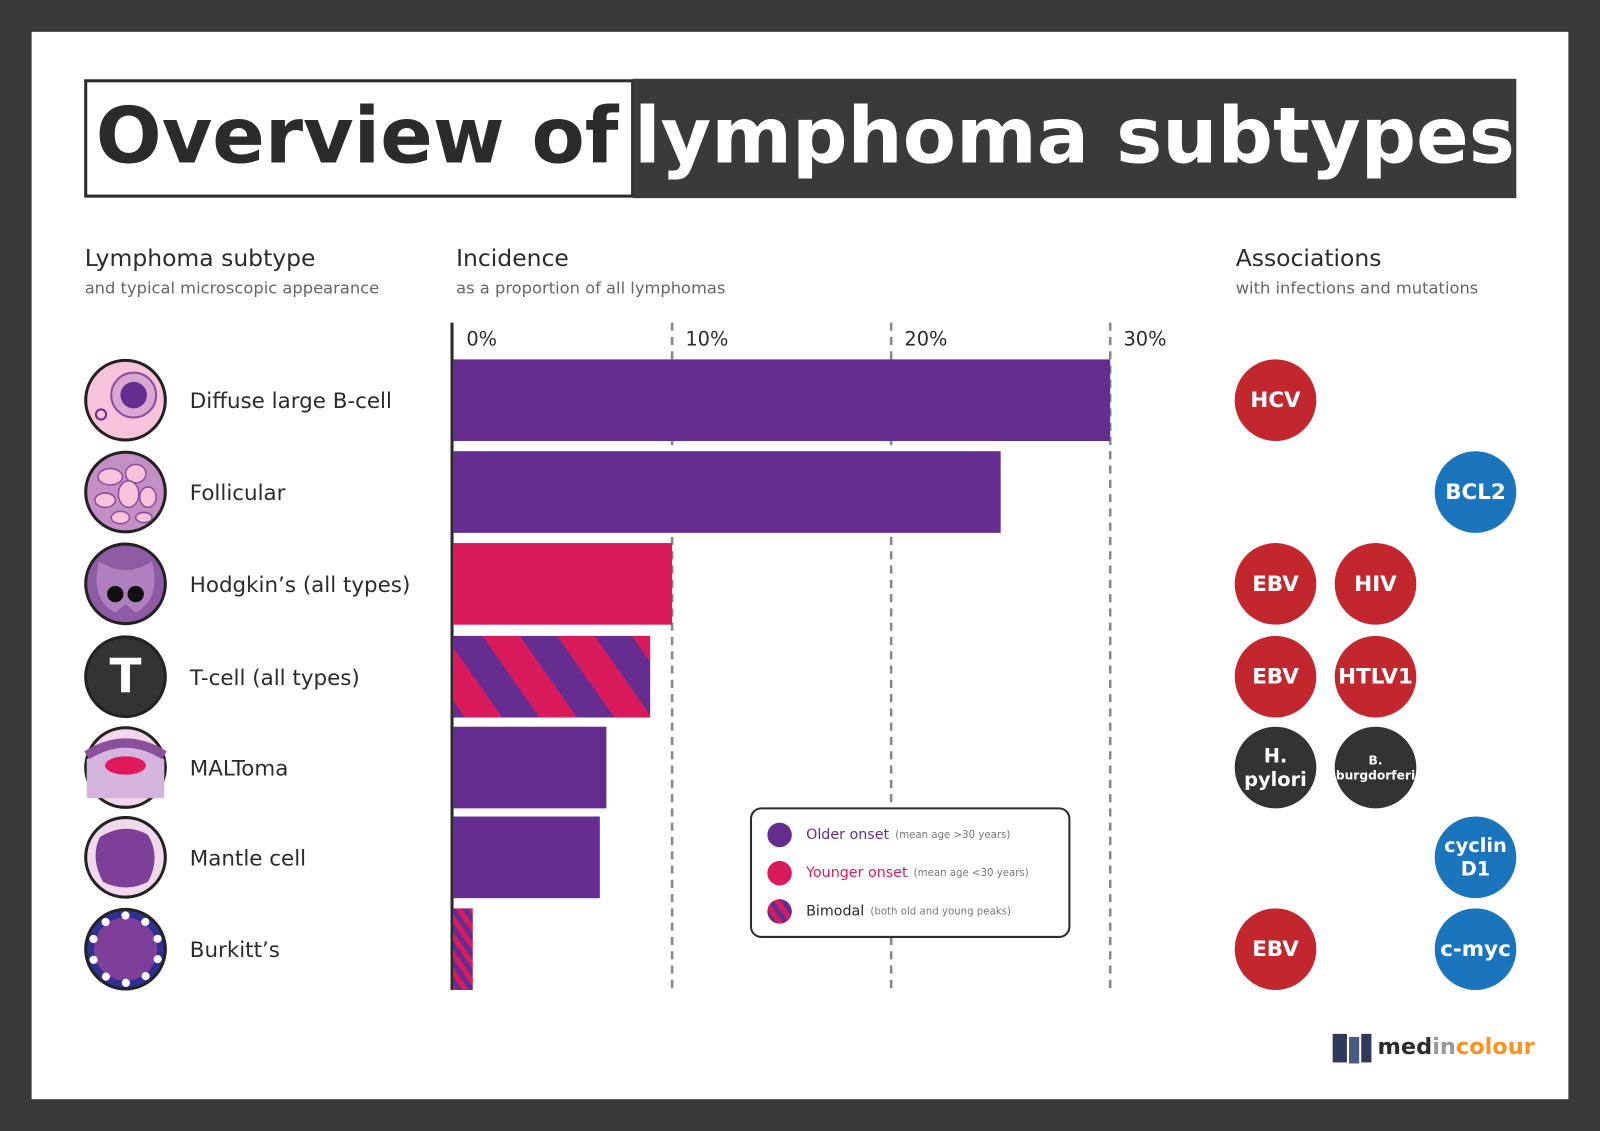 The image size is (1600, 1131). I want to click on burkitt-cell, so click(125, 949).